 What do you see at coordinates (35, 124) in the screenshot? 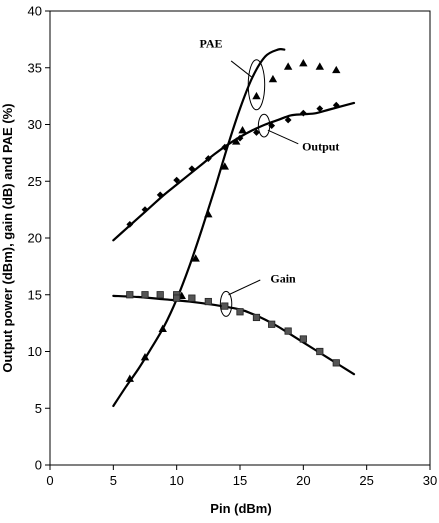
I see `y-tick-label: 30` at bounding box center [35, 124].